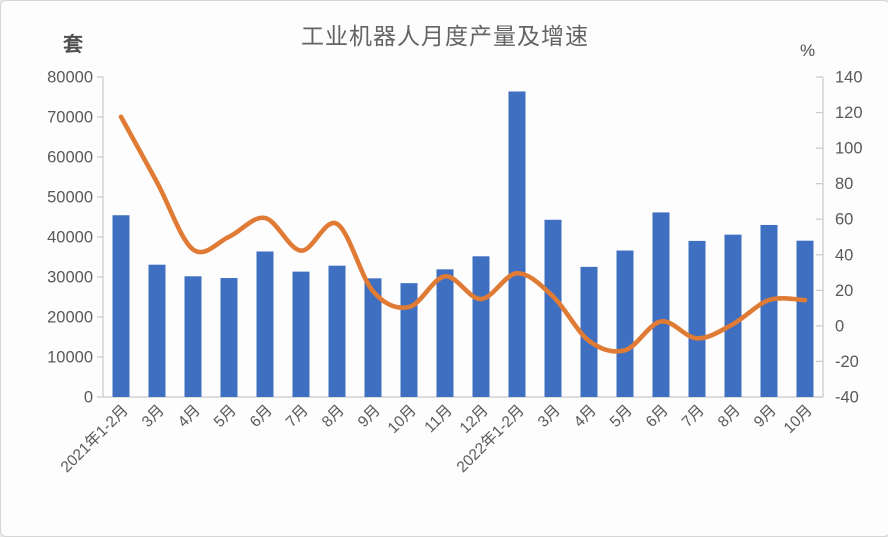 This screenshot has width=888, height=537. I want to click on right-axis-unit-label: %, so click(808, 50).